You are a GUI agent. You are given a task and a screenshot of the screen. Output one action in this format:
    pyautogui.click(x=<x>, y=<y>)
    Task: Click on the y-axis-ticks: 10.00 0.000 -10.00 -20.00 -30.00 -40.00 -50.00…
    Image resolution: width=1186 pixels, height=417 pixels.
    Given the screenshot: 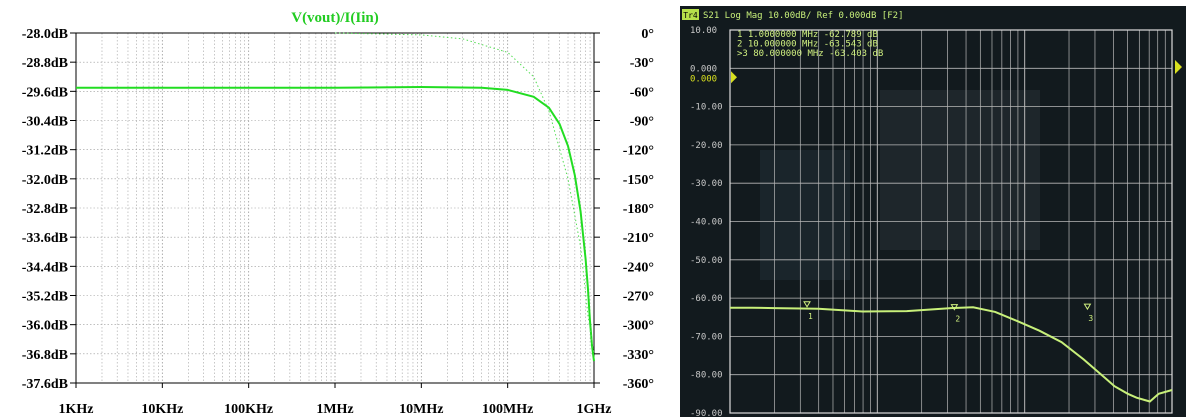 What is the action you would take?
    pyautogui.click(x=713, y=221)
    